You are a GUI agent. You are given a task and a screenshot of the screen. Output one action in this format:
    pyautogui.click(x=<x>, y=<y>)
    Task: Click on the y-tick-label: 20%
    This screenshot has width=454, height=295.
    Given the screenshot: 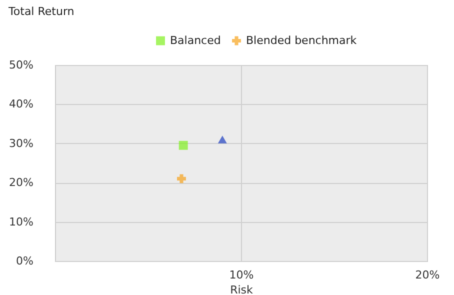 What is the action you would take?
    pyautogui.click(x=21, y=183)
    